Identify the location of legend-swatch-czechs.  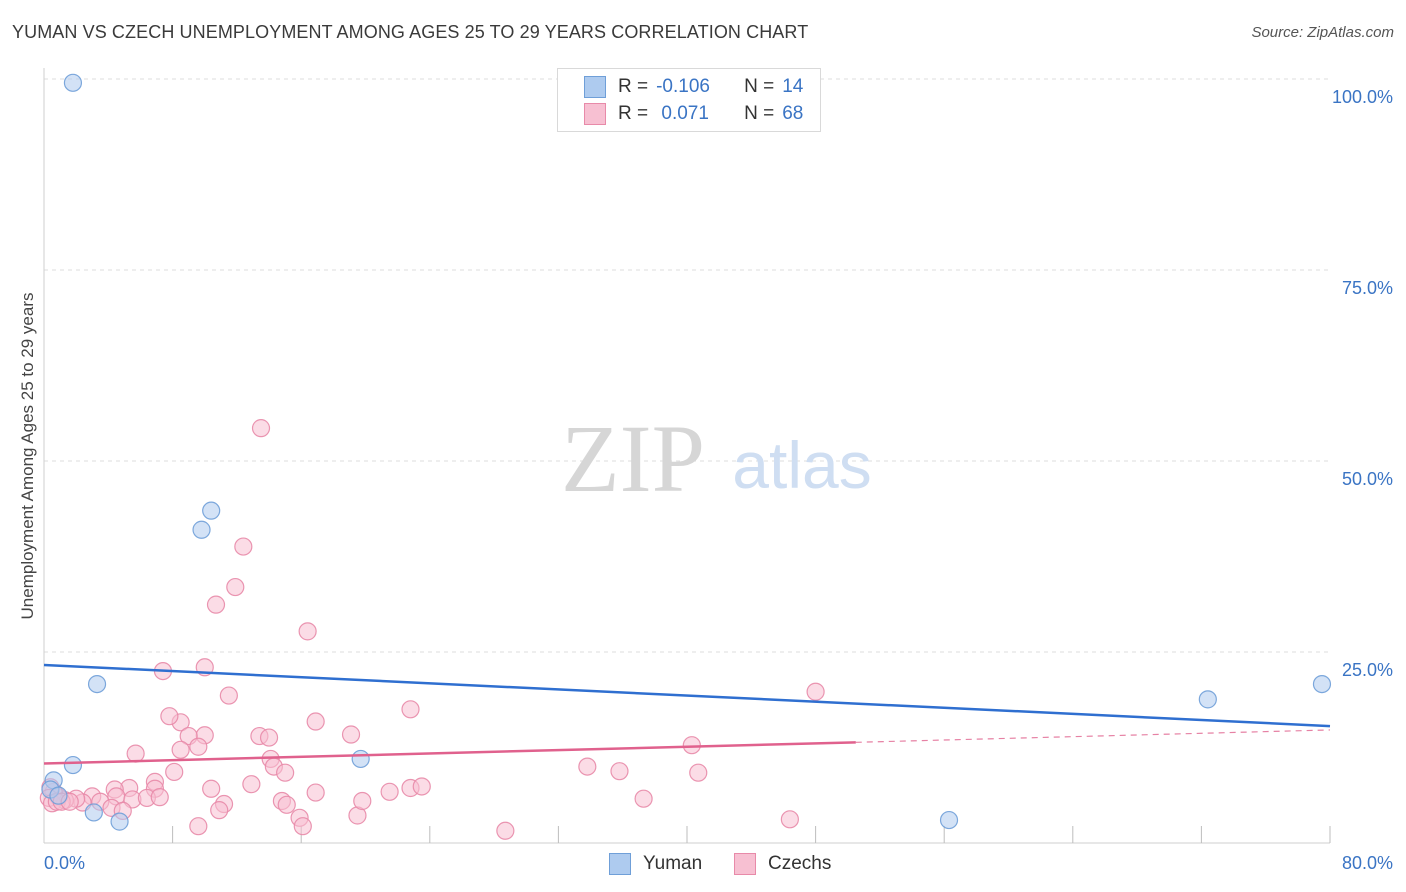
(595, 114).